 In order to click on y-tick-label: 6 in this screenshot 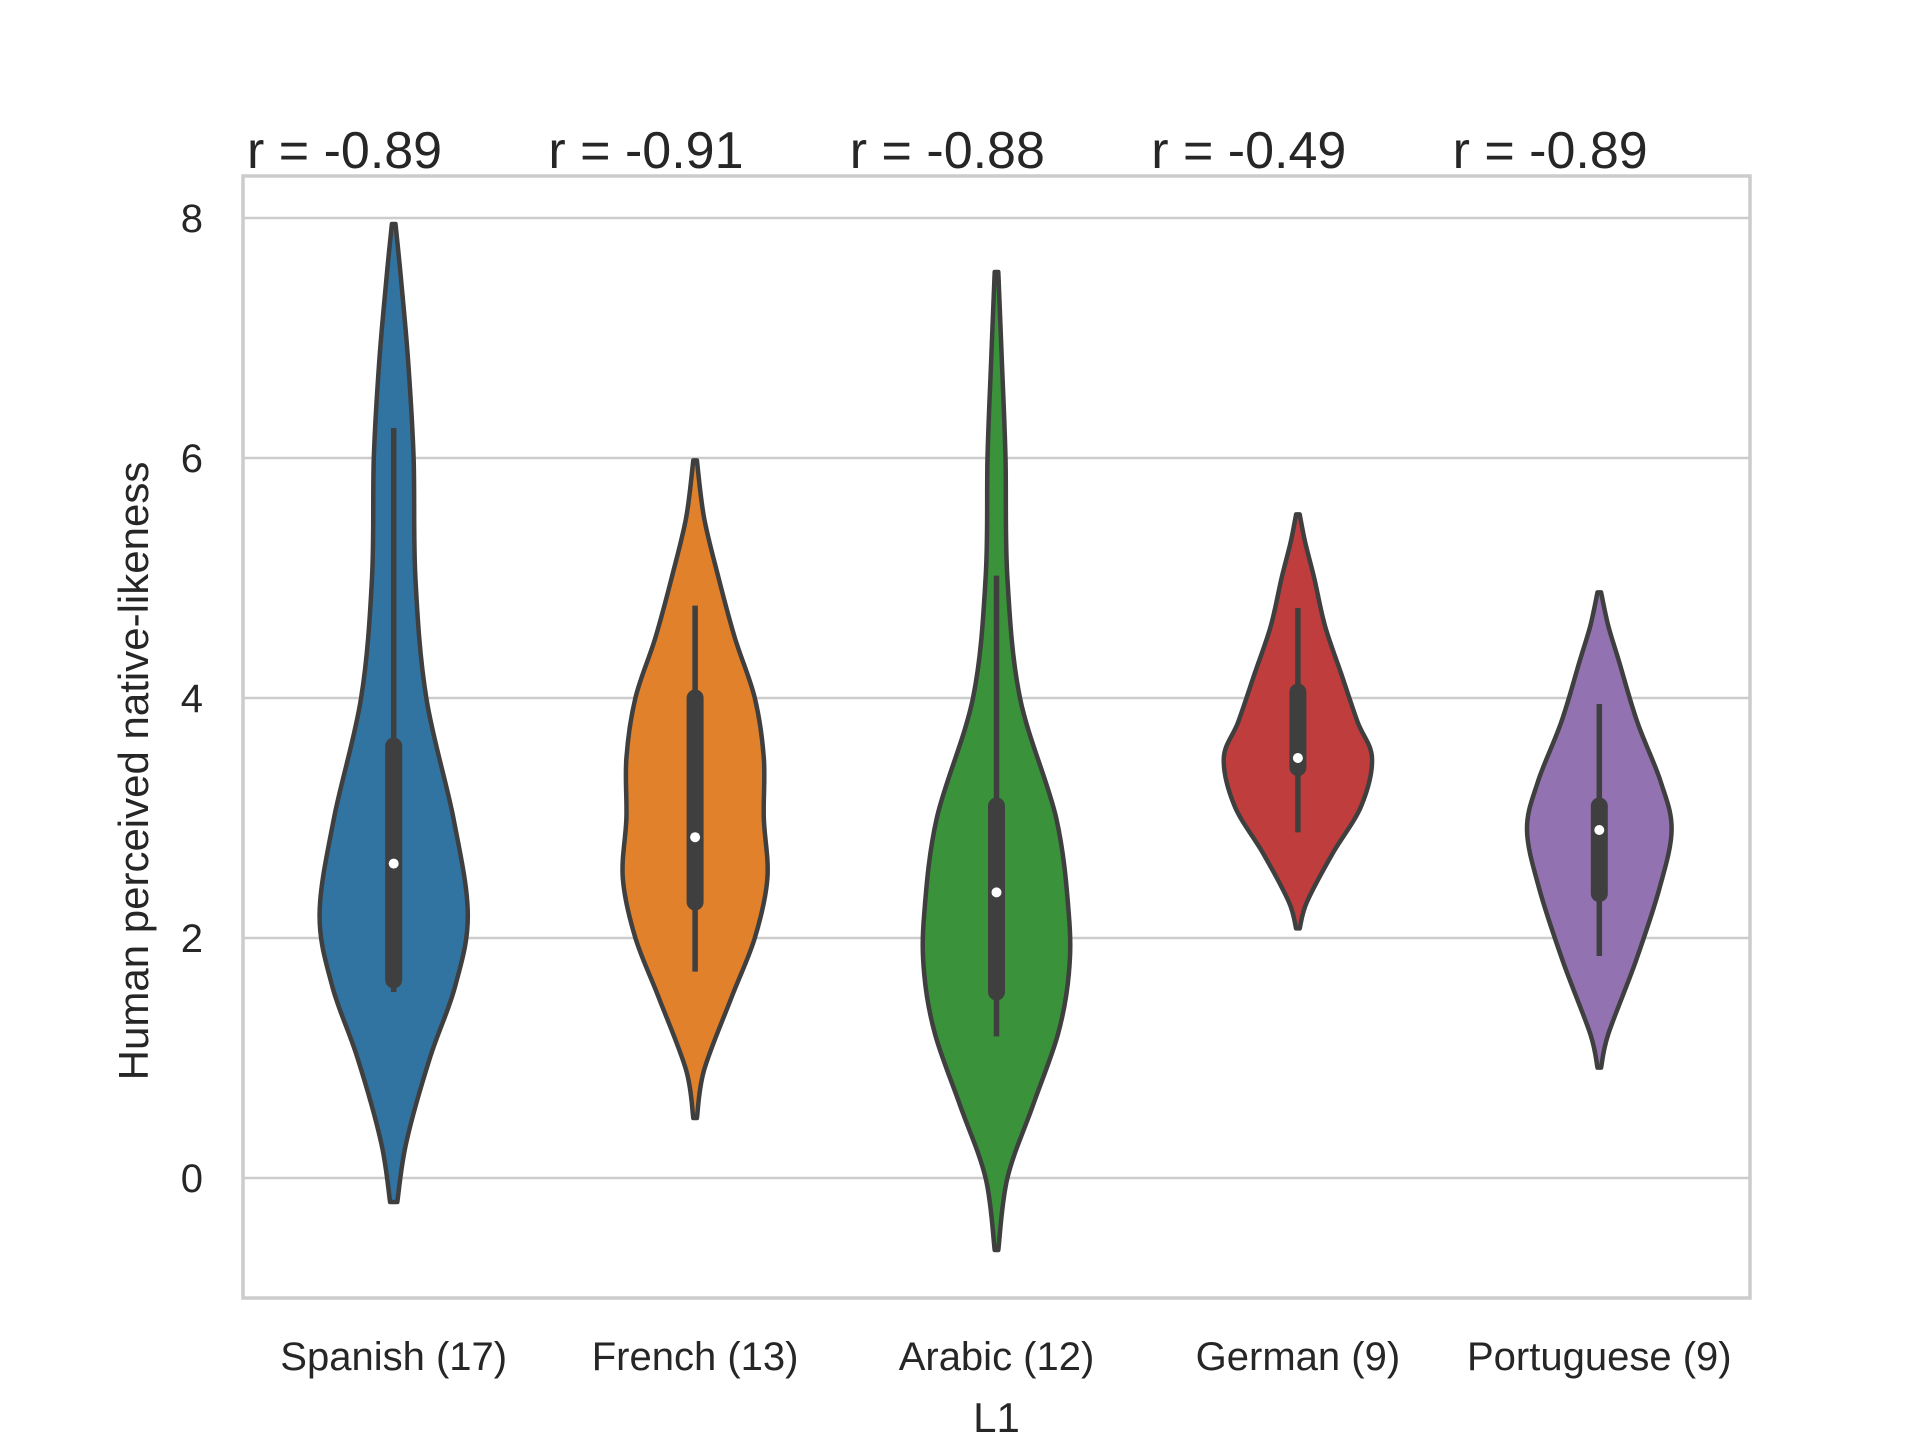, I will do `click(192, 459)`.